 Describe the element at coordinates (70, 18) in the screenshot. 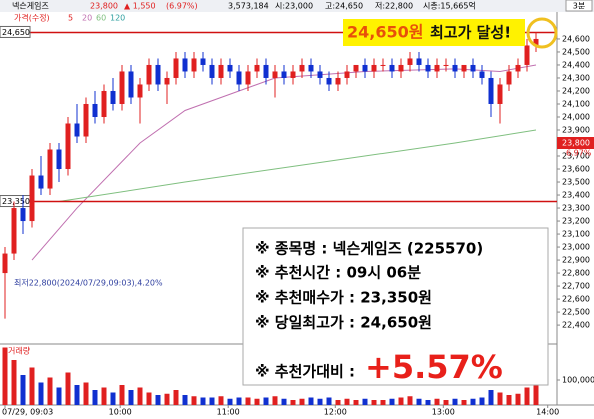

I see `legend-entry: 5` at that location.